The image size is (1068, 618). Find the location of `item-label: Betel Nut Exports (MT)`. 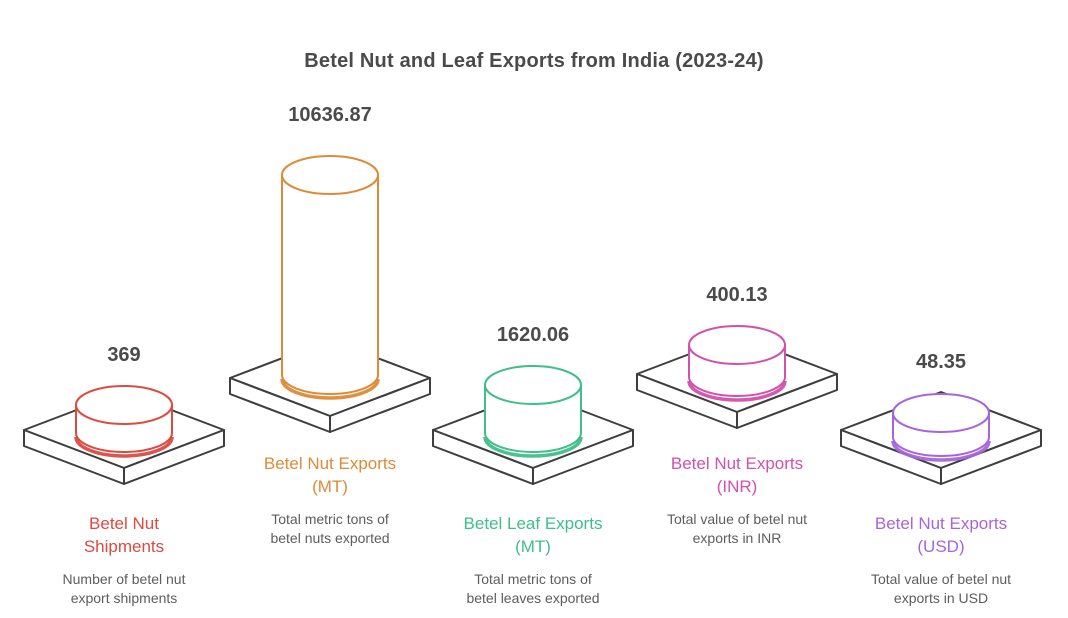

item-label: Betel Nut Exports (MT) is located at coordinates (330, 475).